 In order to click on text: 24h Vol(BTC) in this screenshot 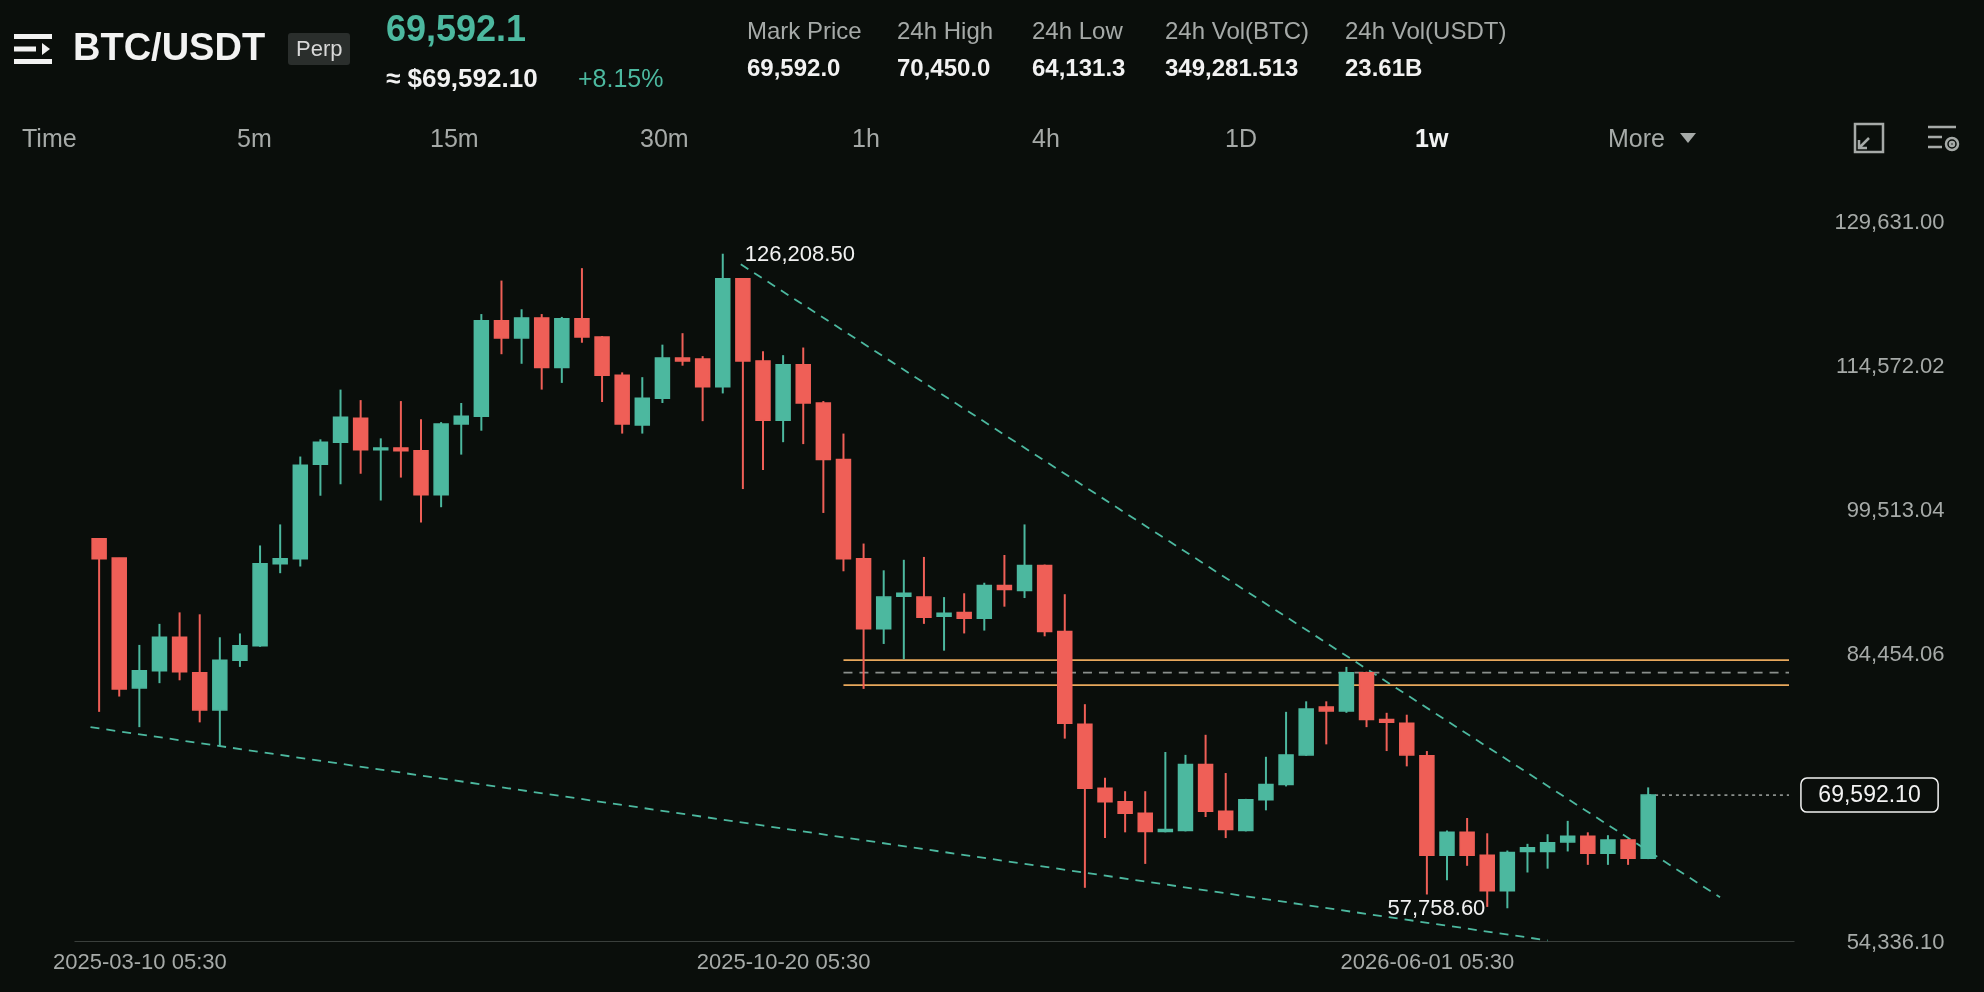, I will do `click(1237, 31)`.